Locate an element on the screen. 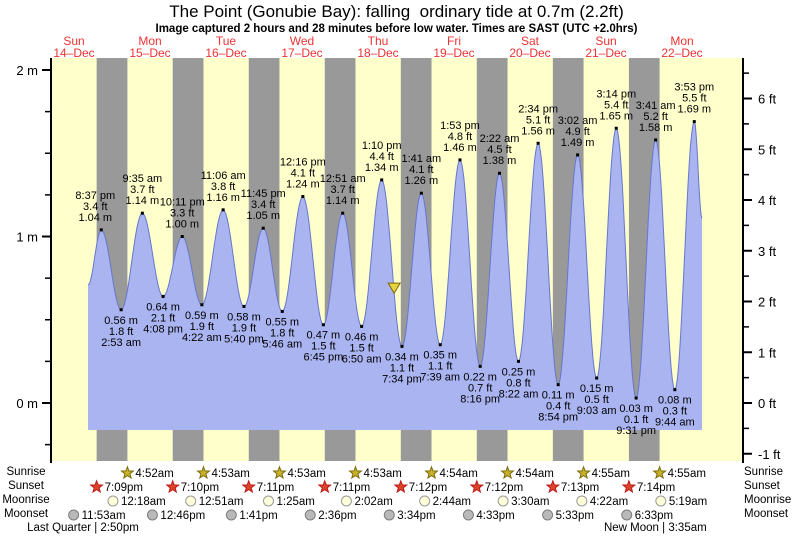 The height and width of the screenshot is (538, 793). moonset-time: 11:53am is located at coordinates (104, 516).